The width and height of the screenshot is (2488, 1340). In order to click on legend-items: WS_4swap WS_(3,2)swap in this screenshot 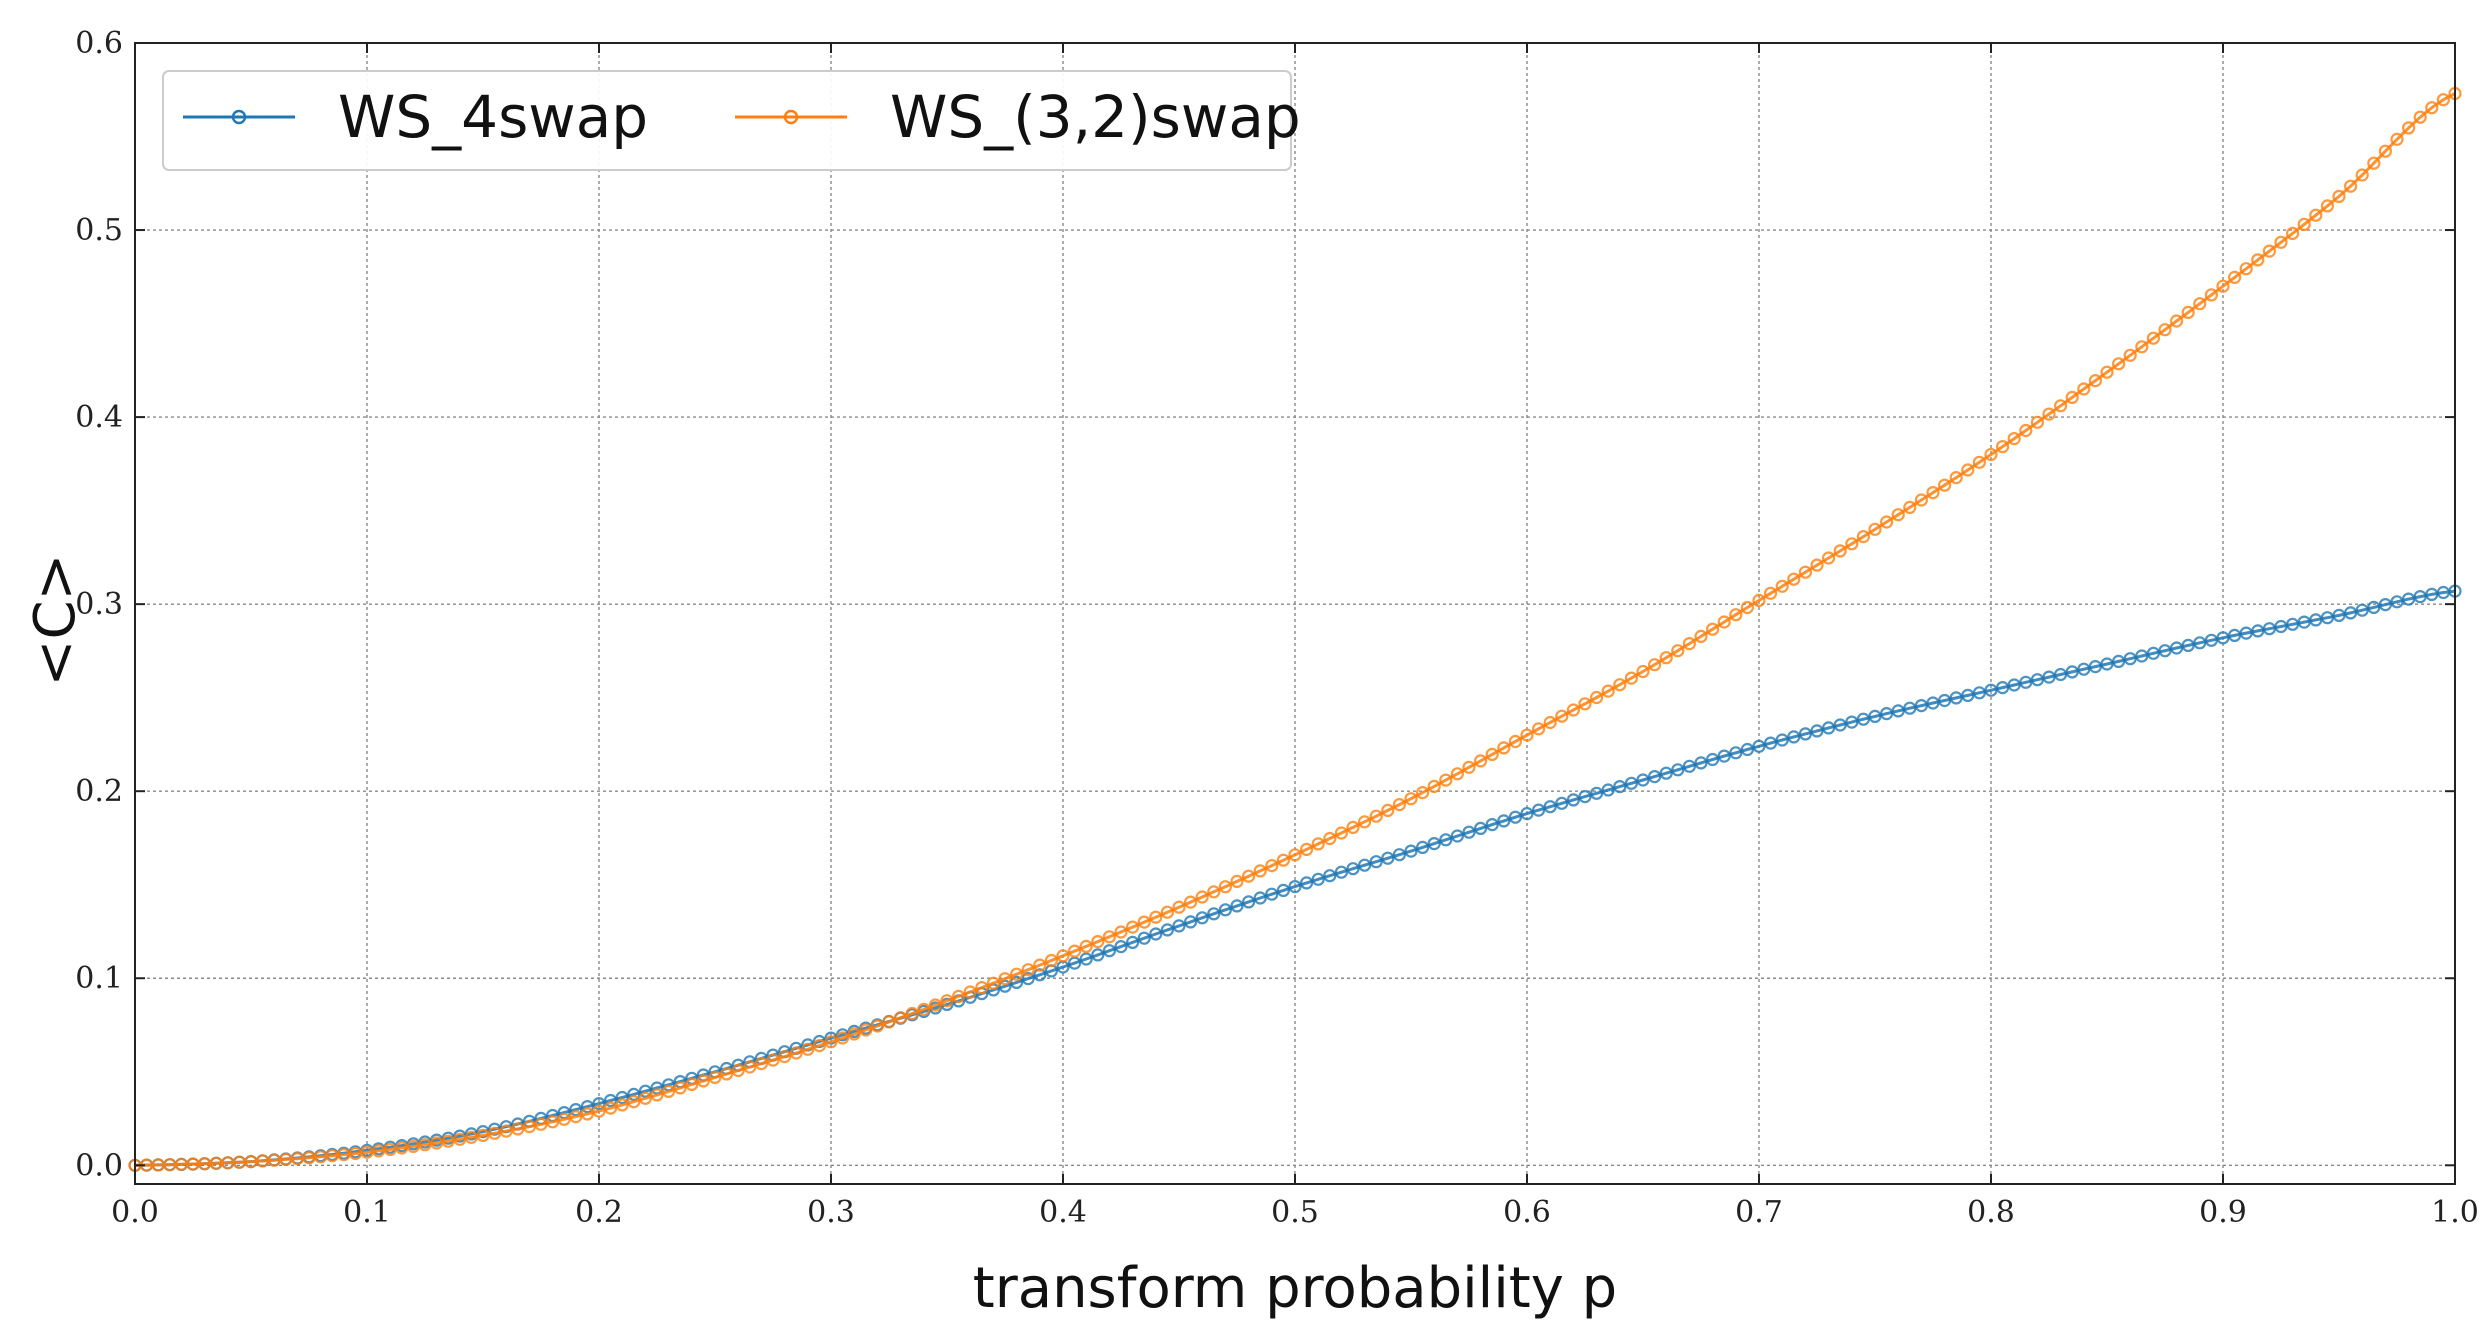, I will do `click(742, 117)`.